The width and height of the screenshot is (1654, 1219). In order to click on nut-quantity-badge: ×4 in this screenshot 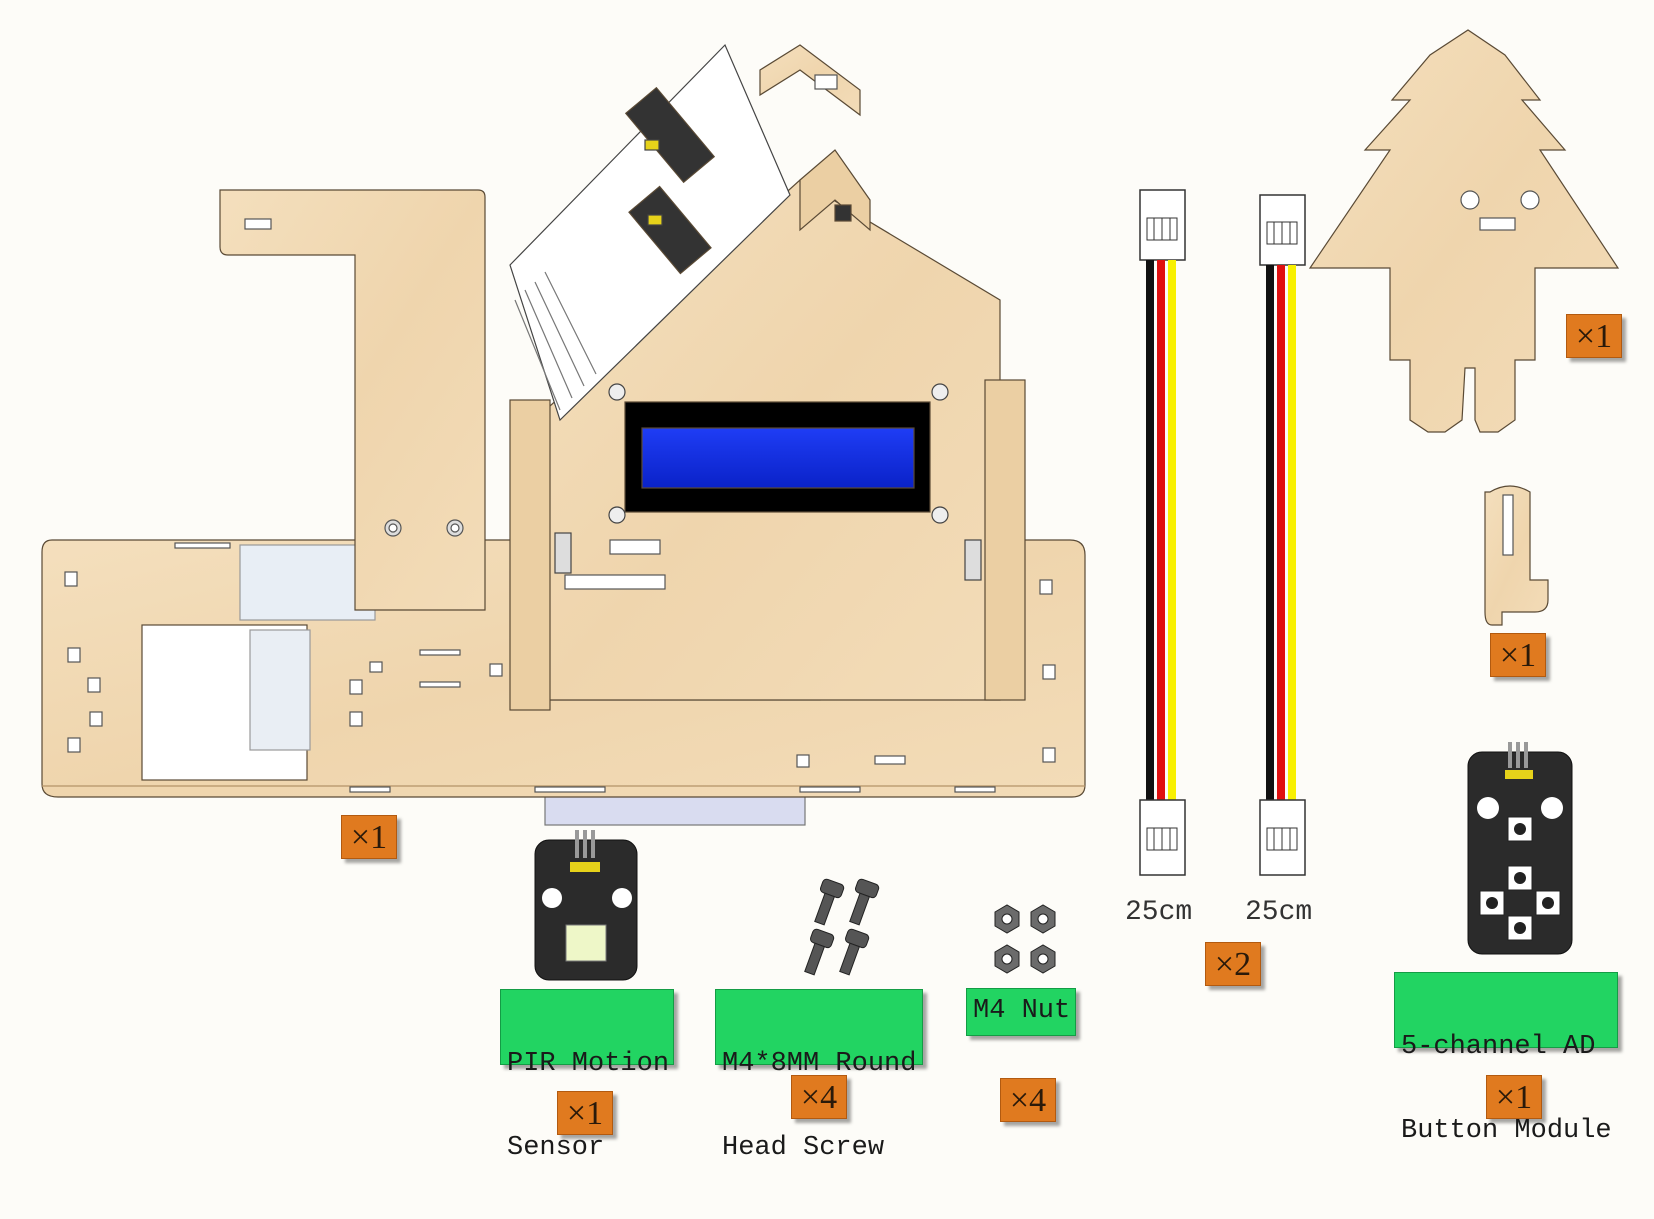, I will do `click(1028, 1100)`.